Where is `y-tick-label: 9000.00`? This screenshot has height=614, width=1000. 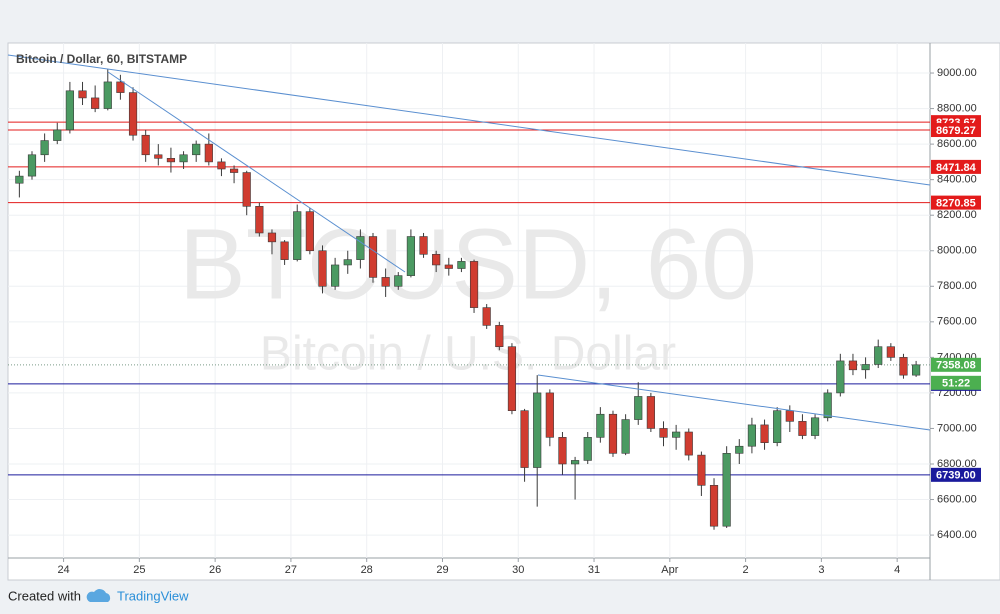 y-tick-label: 9000.00 is located at coordinates (957, 73).